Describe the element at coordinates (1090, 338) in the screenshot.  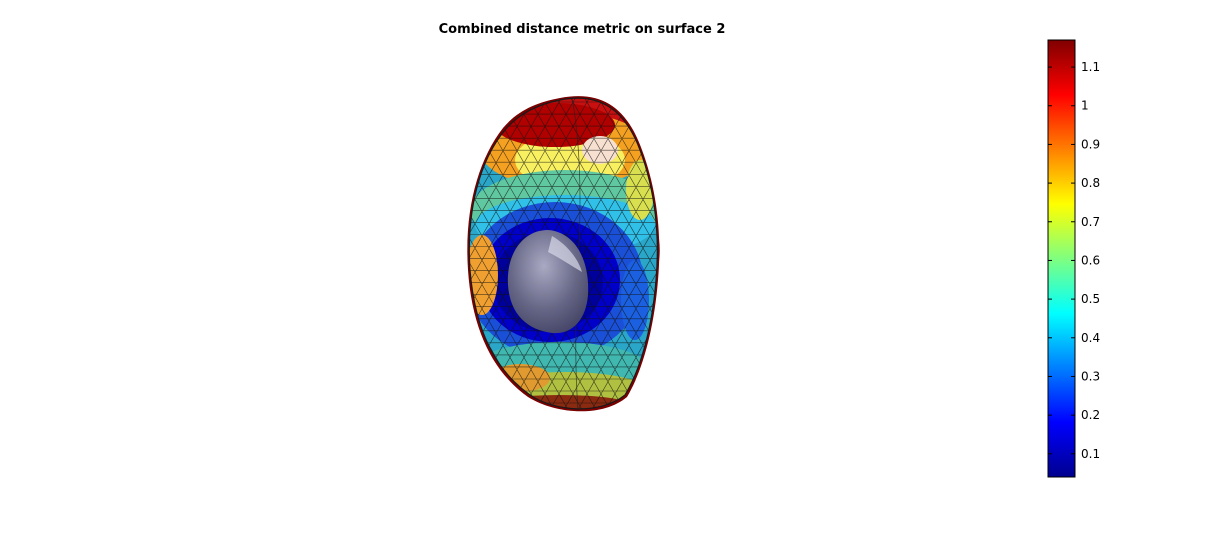
I see `colorbar-tick-label: 0.4` at that location.